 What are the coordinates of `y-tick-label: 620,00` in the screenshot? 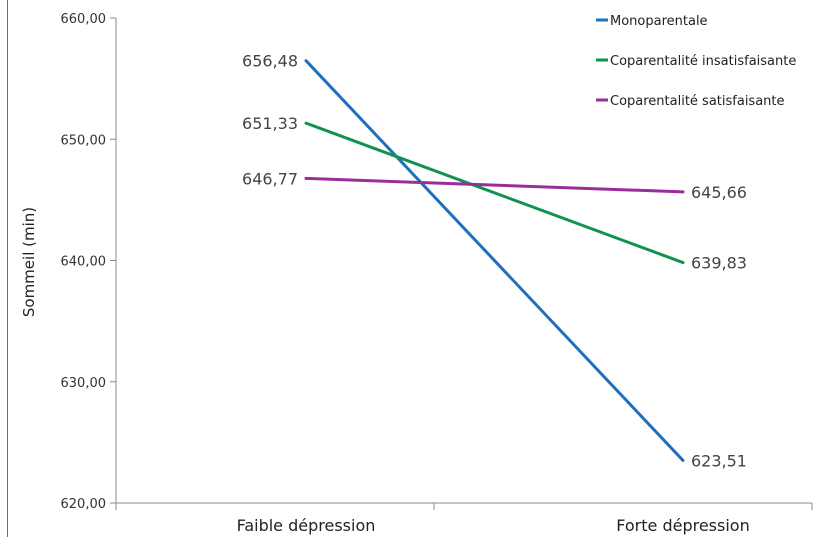 It's located at (84, 504).